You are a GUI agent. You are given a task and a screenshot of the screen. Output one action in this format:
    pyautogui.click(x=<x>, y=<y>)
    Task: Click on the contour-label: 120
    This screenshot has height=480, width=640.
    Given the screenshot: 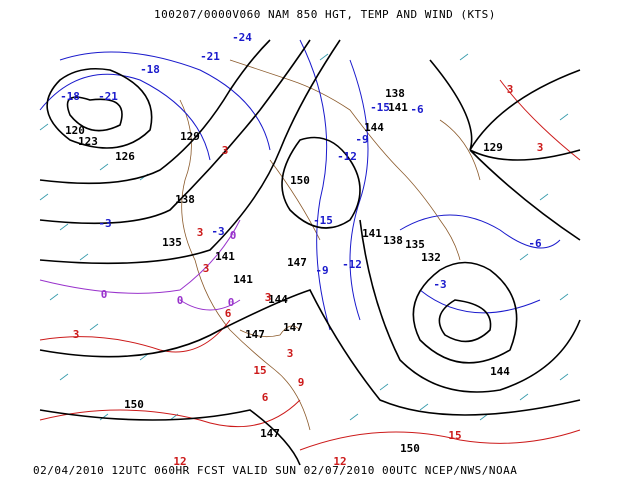 What is the action you would take?
    pyautogui.click(x=75, y=130)
    